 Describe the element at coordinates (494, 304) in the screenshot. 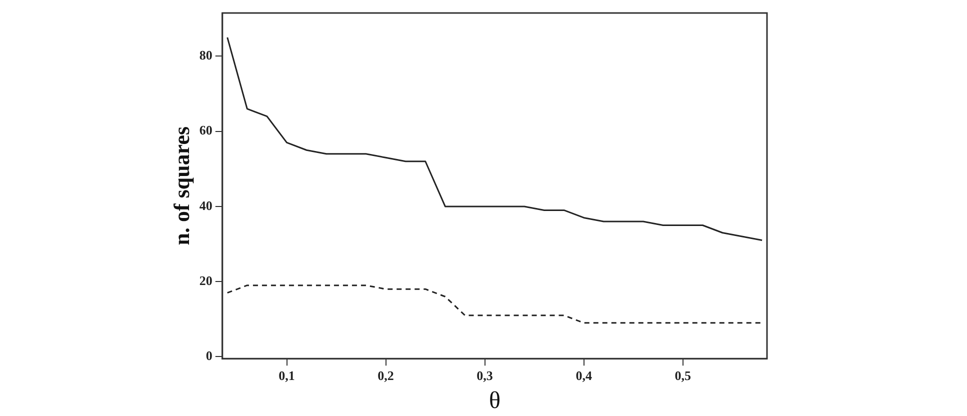

I see `line-series` at that location.